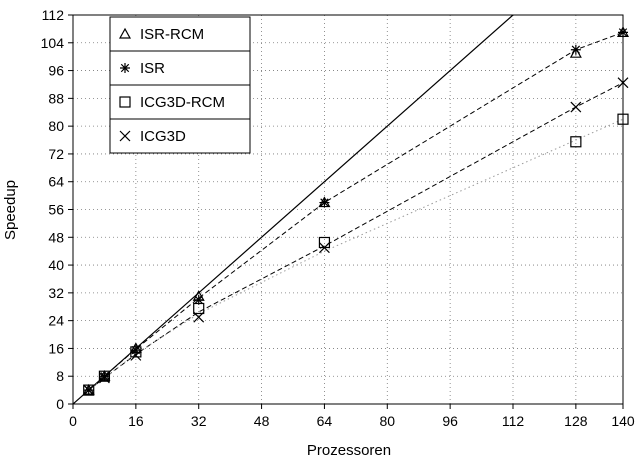 Image resolution: width=639 pixels, height=460 pixels. Describe the element at coordinates (125, 33) in the screenshot. I see `legend-marker-triangle` at that location.